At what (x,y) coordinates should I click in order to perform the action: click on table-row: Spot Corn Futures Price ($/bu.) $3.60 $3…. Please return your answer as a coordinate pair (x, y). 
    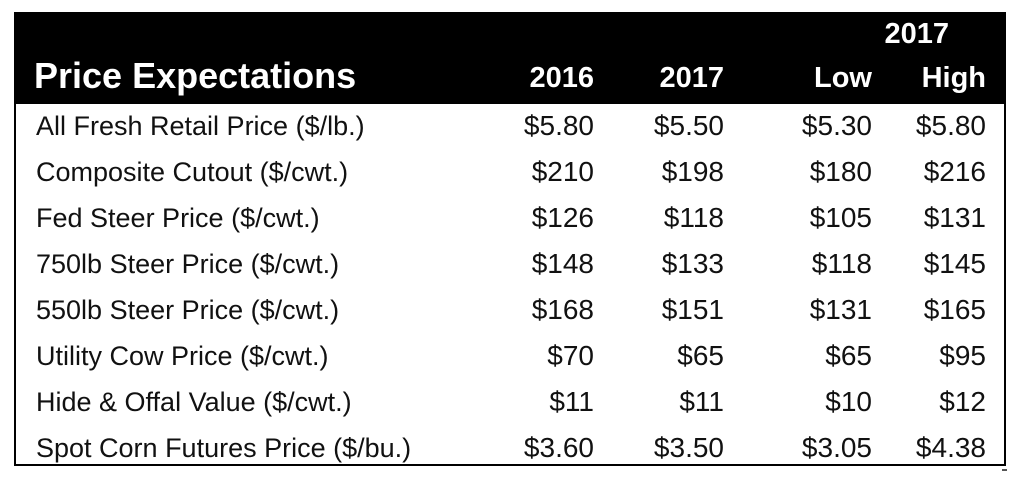
    Looking at the image, I should click on (510, 449).